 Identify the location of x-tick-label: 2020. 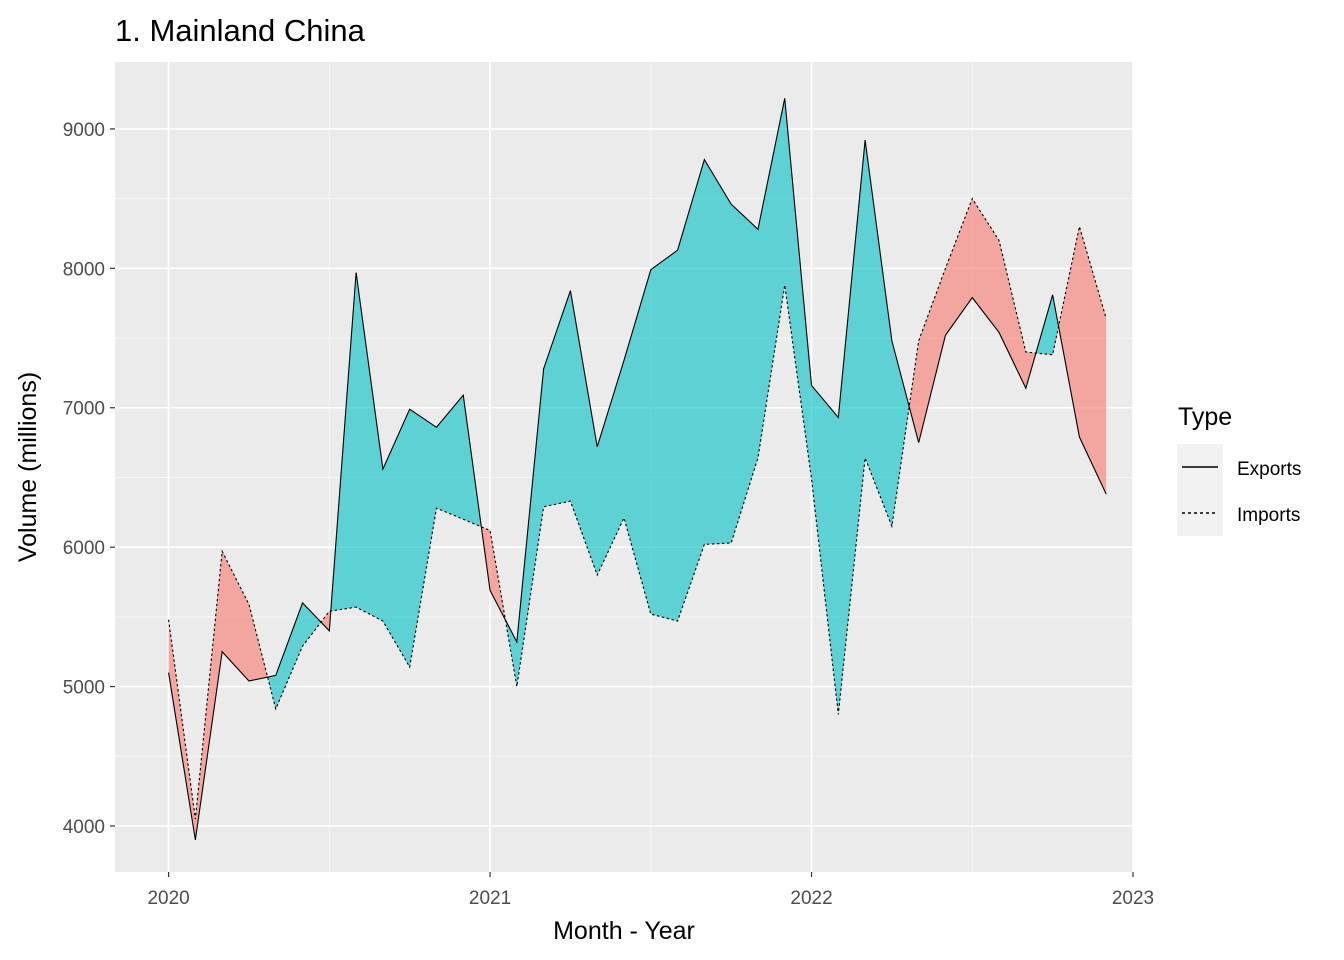
(168, 898).